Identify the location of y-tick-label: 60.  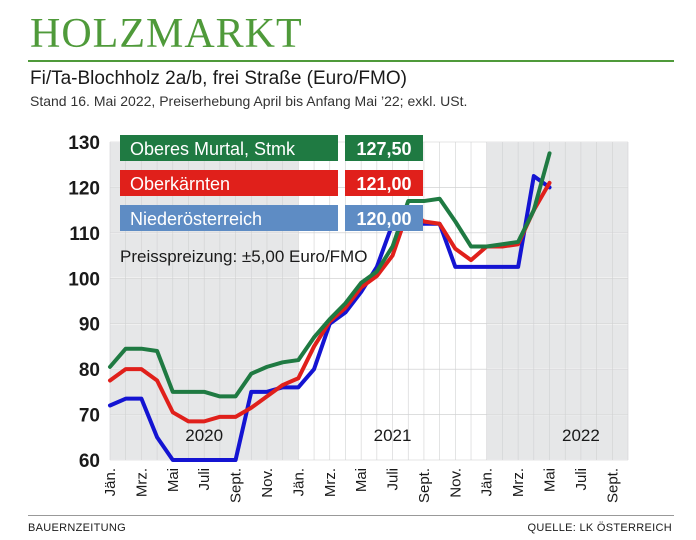
(89, 461).